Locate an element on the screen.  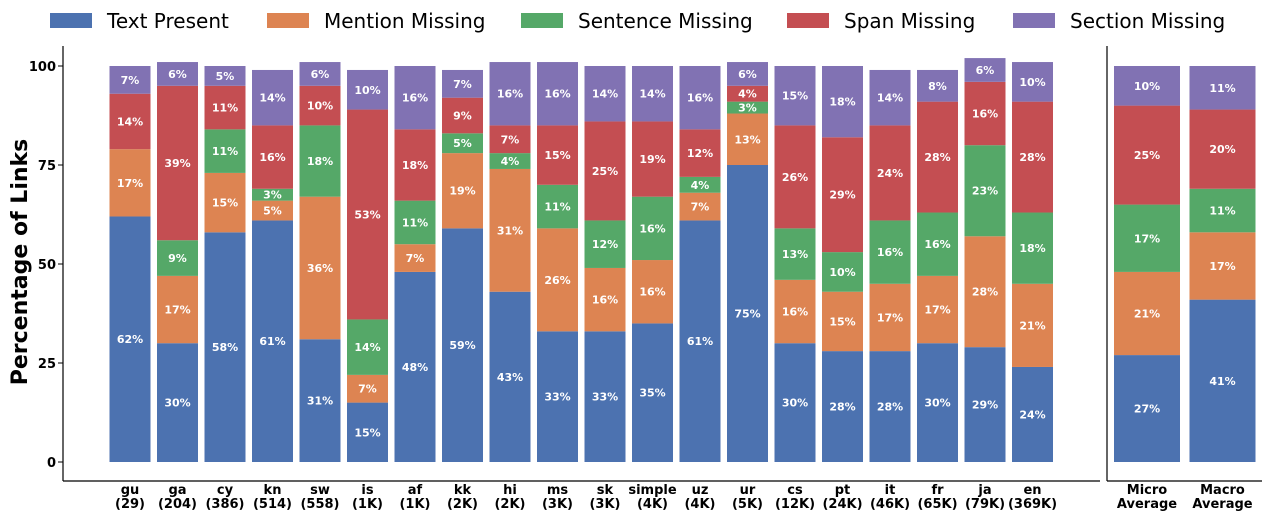
data-label: 6% is located at coordinates (985, 70).